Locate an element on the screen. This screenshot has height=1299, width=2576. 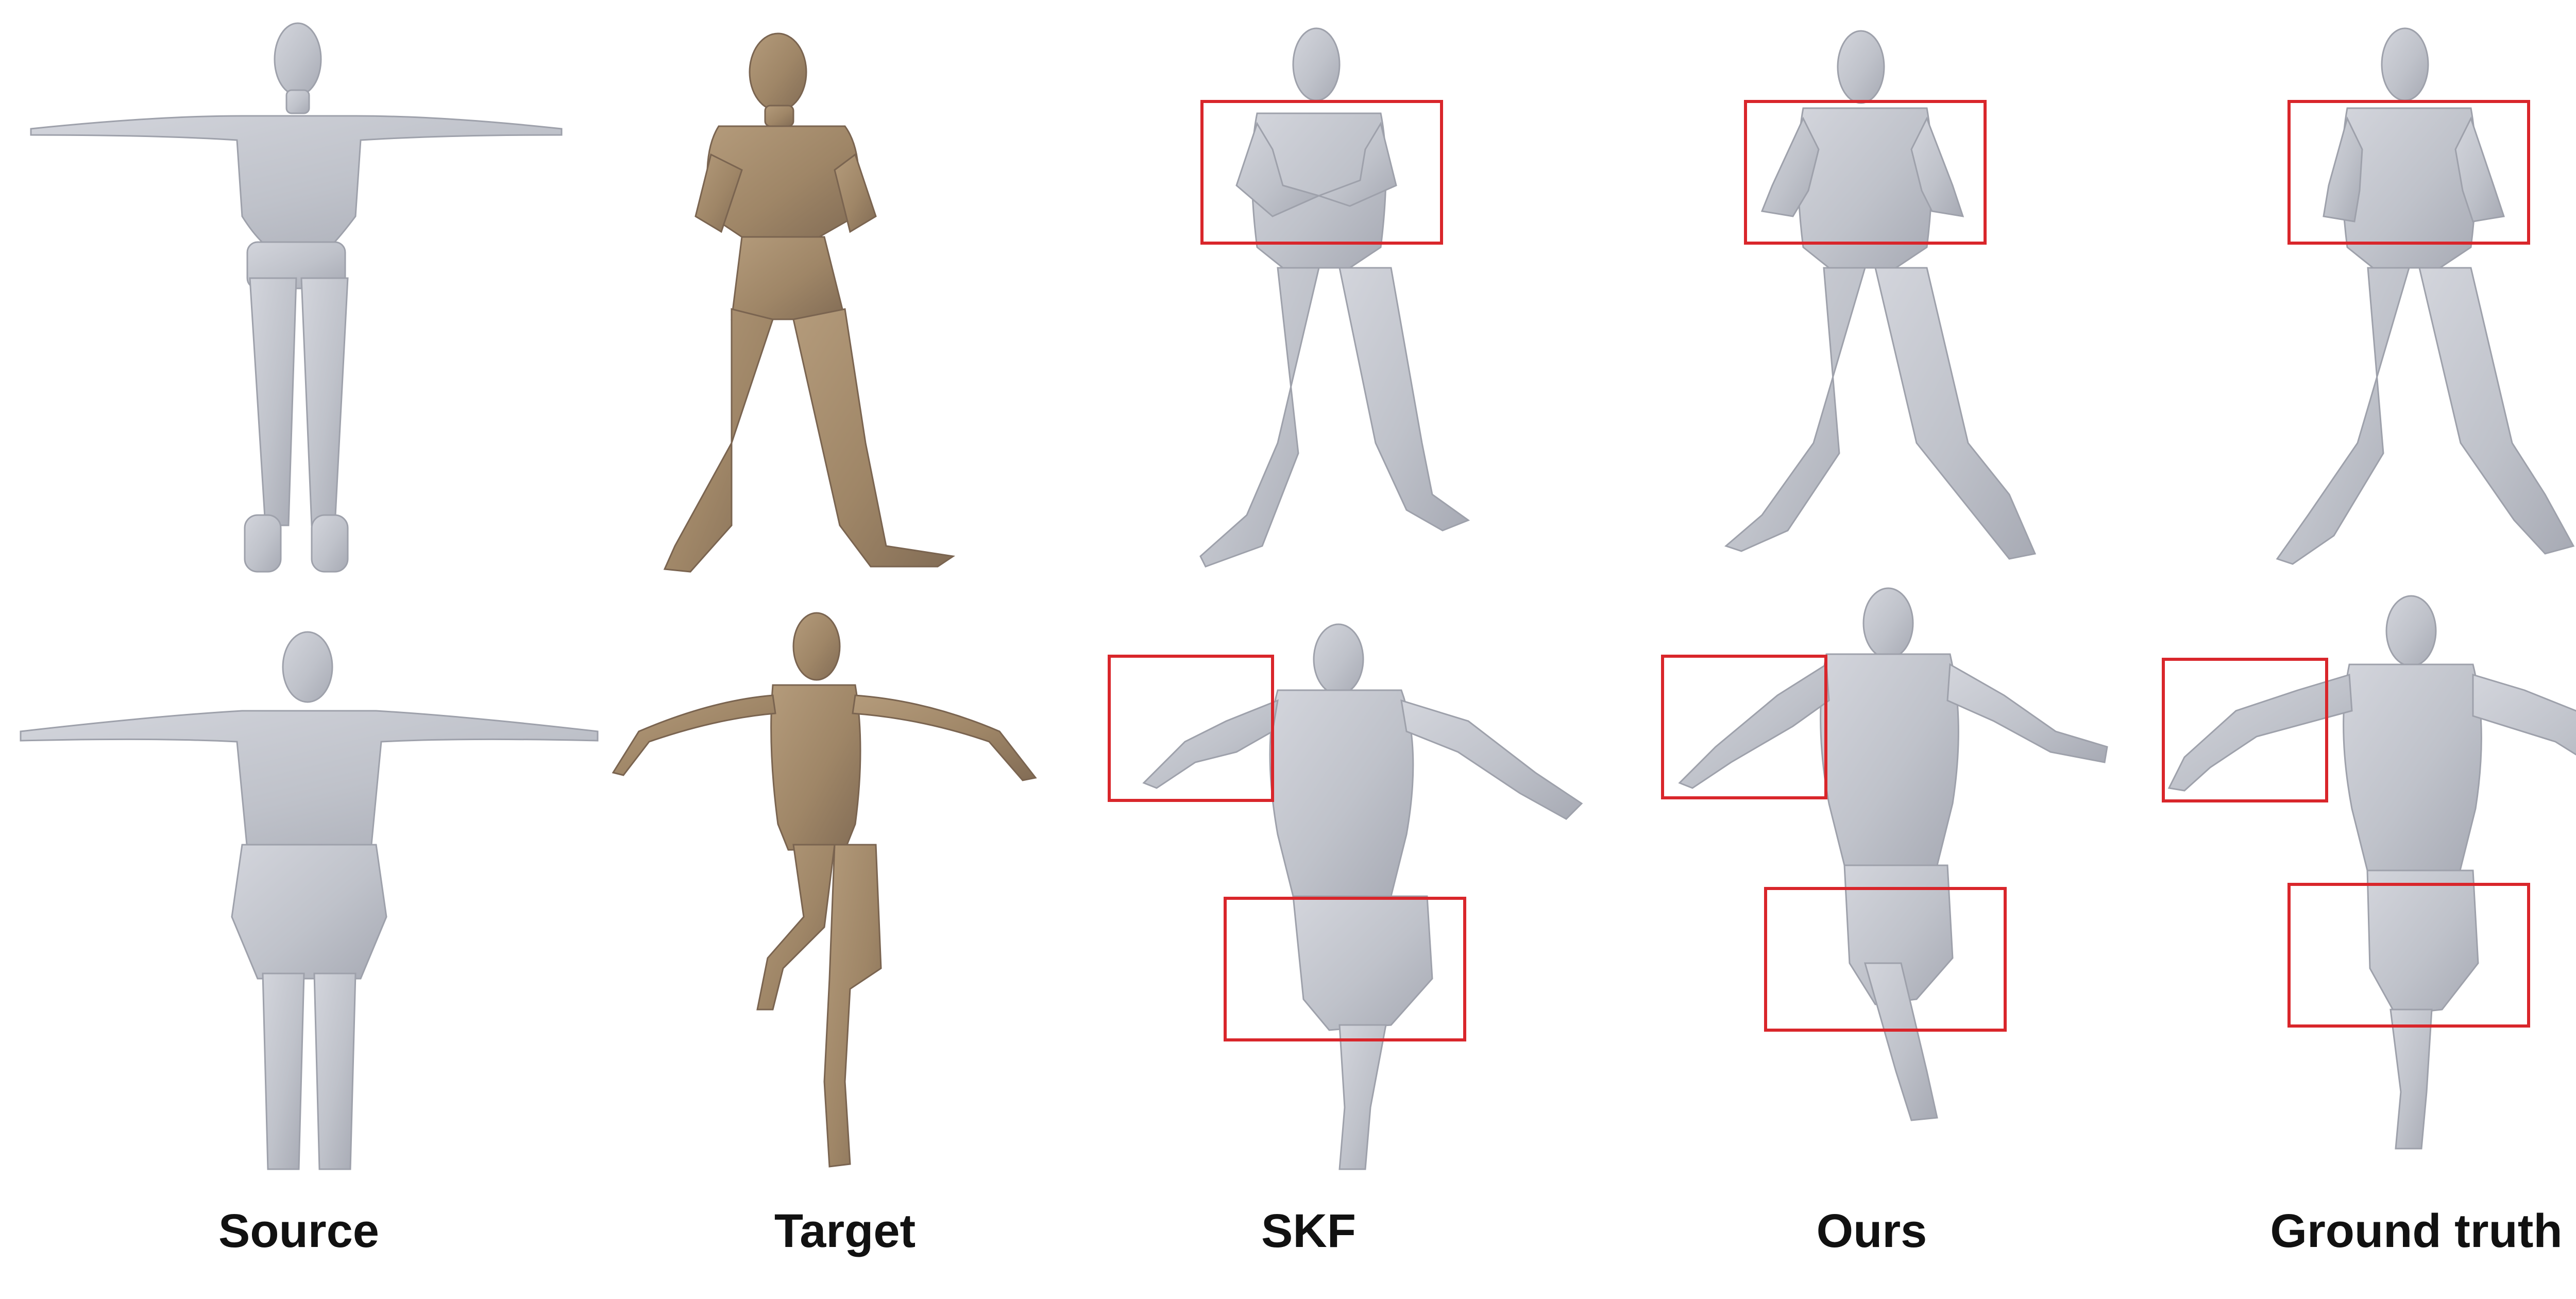
row2-ground-truth-arm-highlight-box is located at coordinates (2245, 730).